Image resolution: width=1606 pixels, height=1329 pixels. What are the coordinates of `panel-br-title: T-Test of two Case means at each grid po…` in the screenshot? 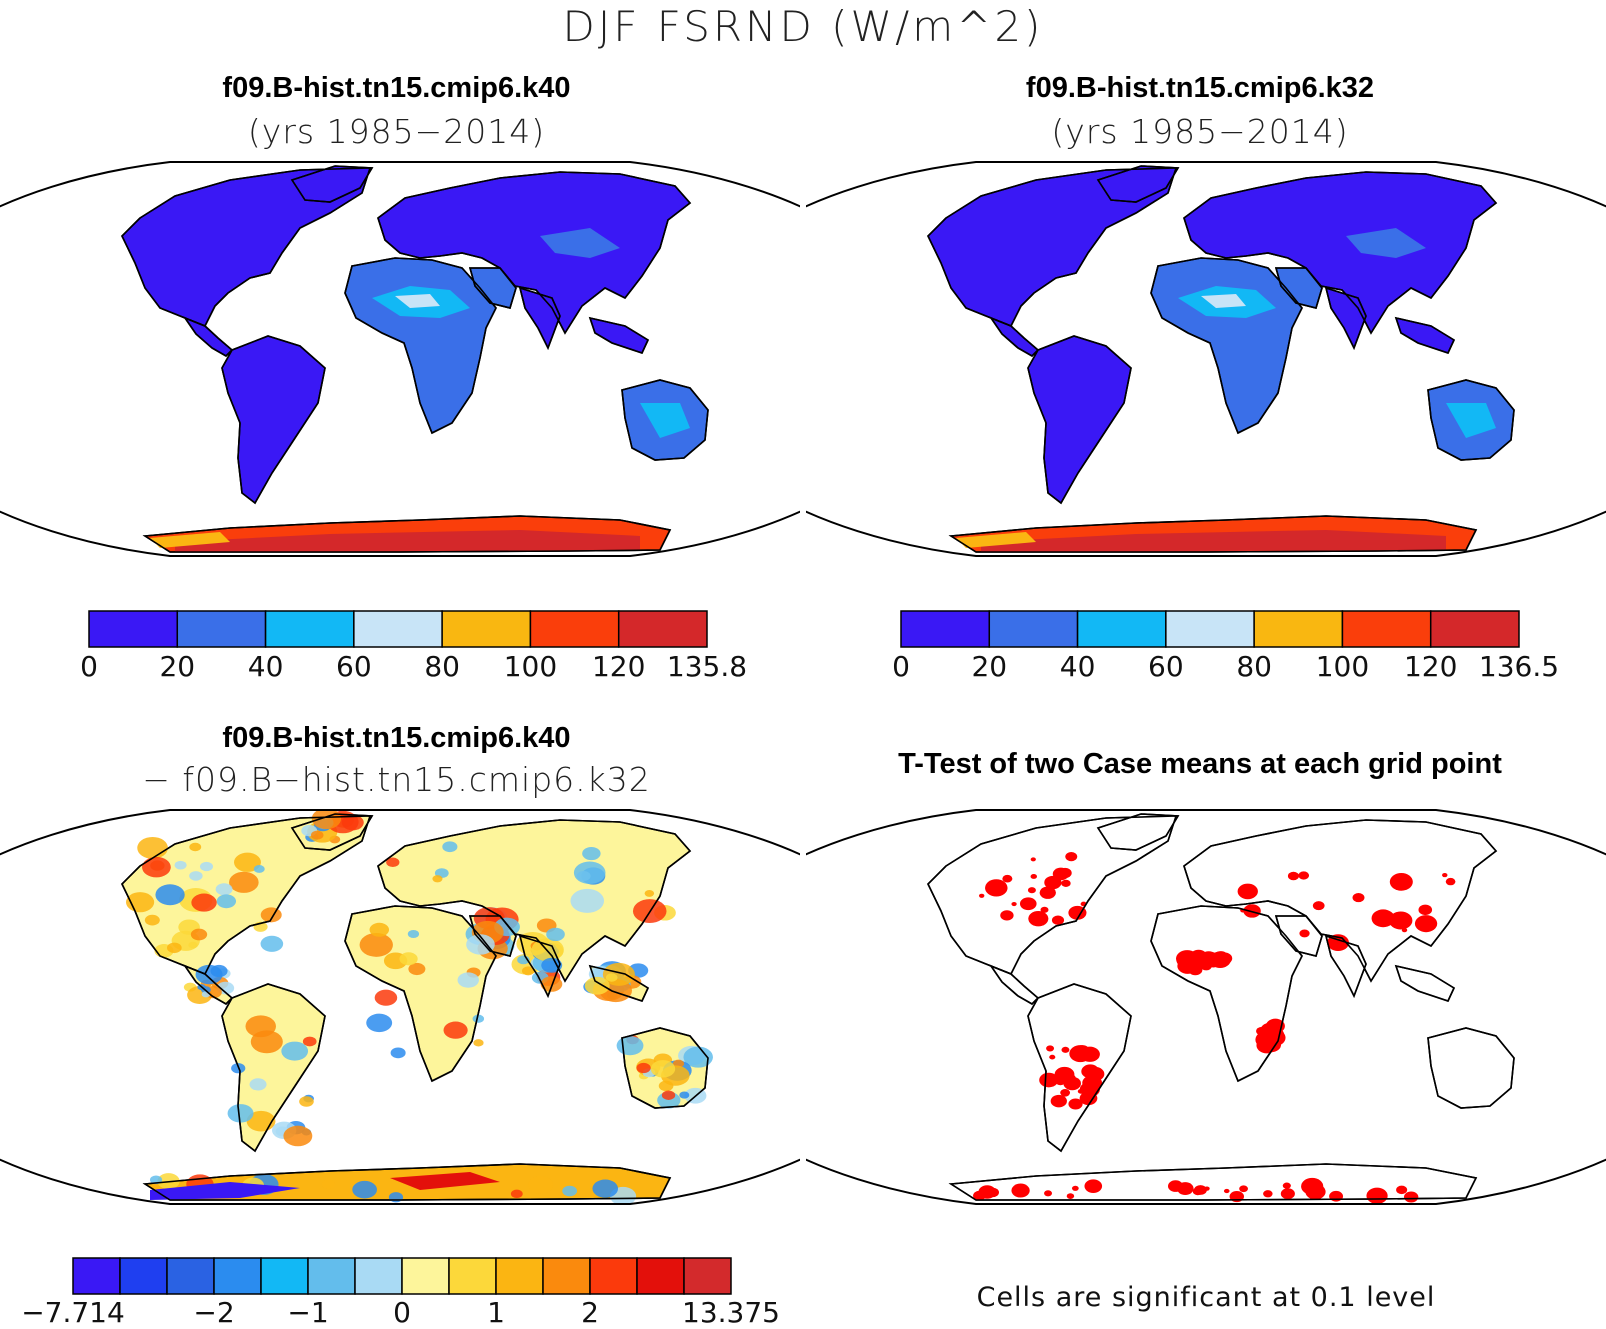 It's located at (1200, 764).